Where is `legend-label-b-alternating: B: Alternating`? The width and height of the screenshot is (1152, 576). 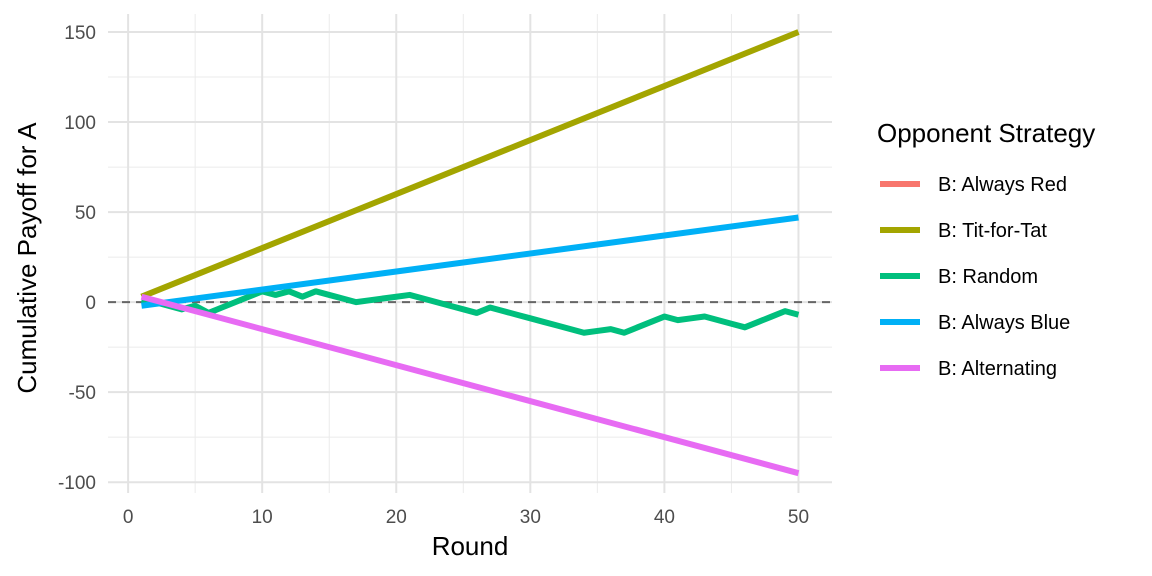 legend-label-b-alternating: B: Alternating is located at coordinates (997, 369).